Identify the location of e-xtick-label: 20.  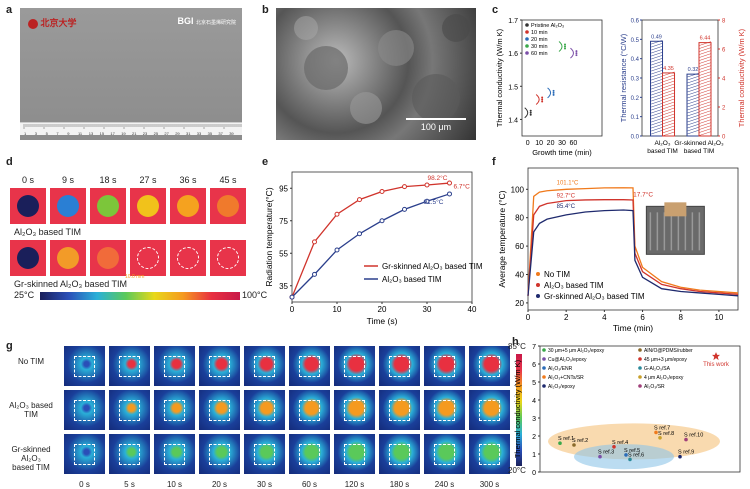
(382, 309).